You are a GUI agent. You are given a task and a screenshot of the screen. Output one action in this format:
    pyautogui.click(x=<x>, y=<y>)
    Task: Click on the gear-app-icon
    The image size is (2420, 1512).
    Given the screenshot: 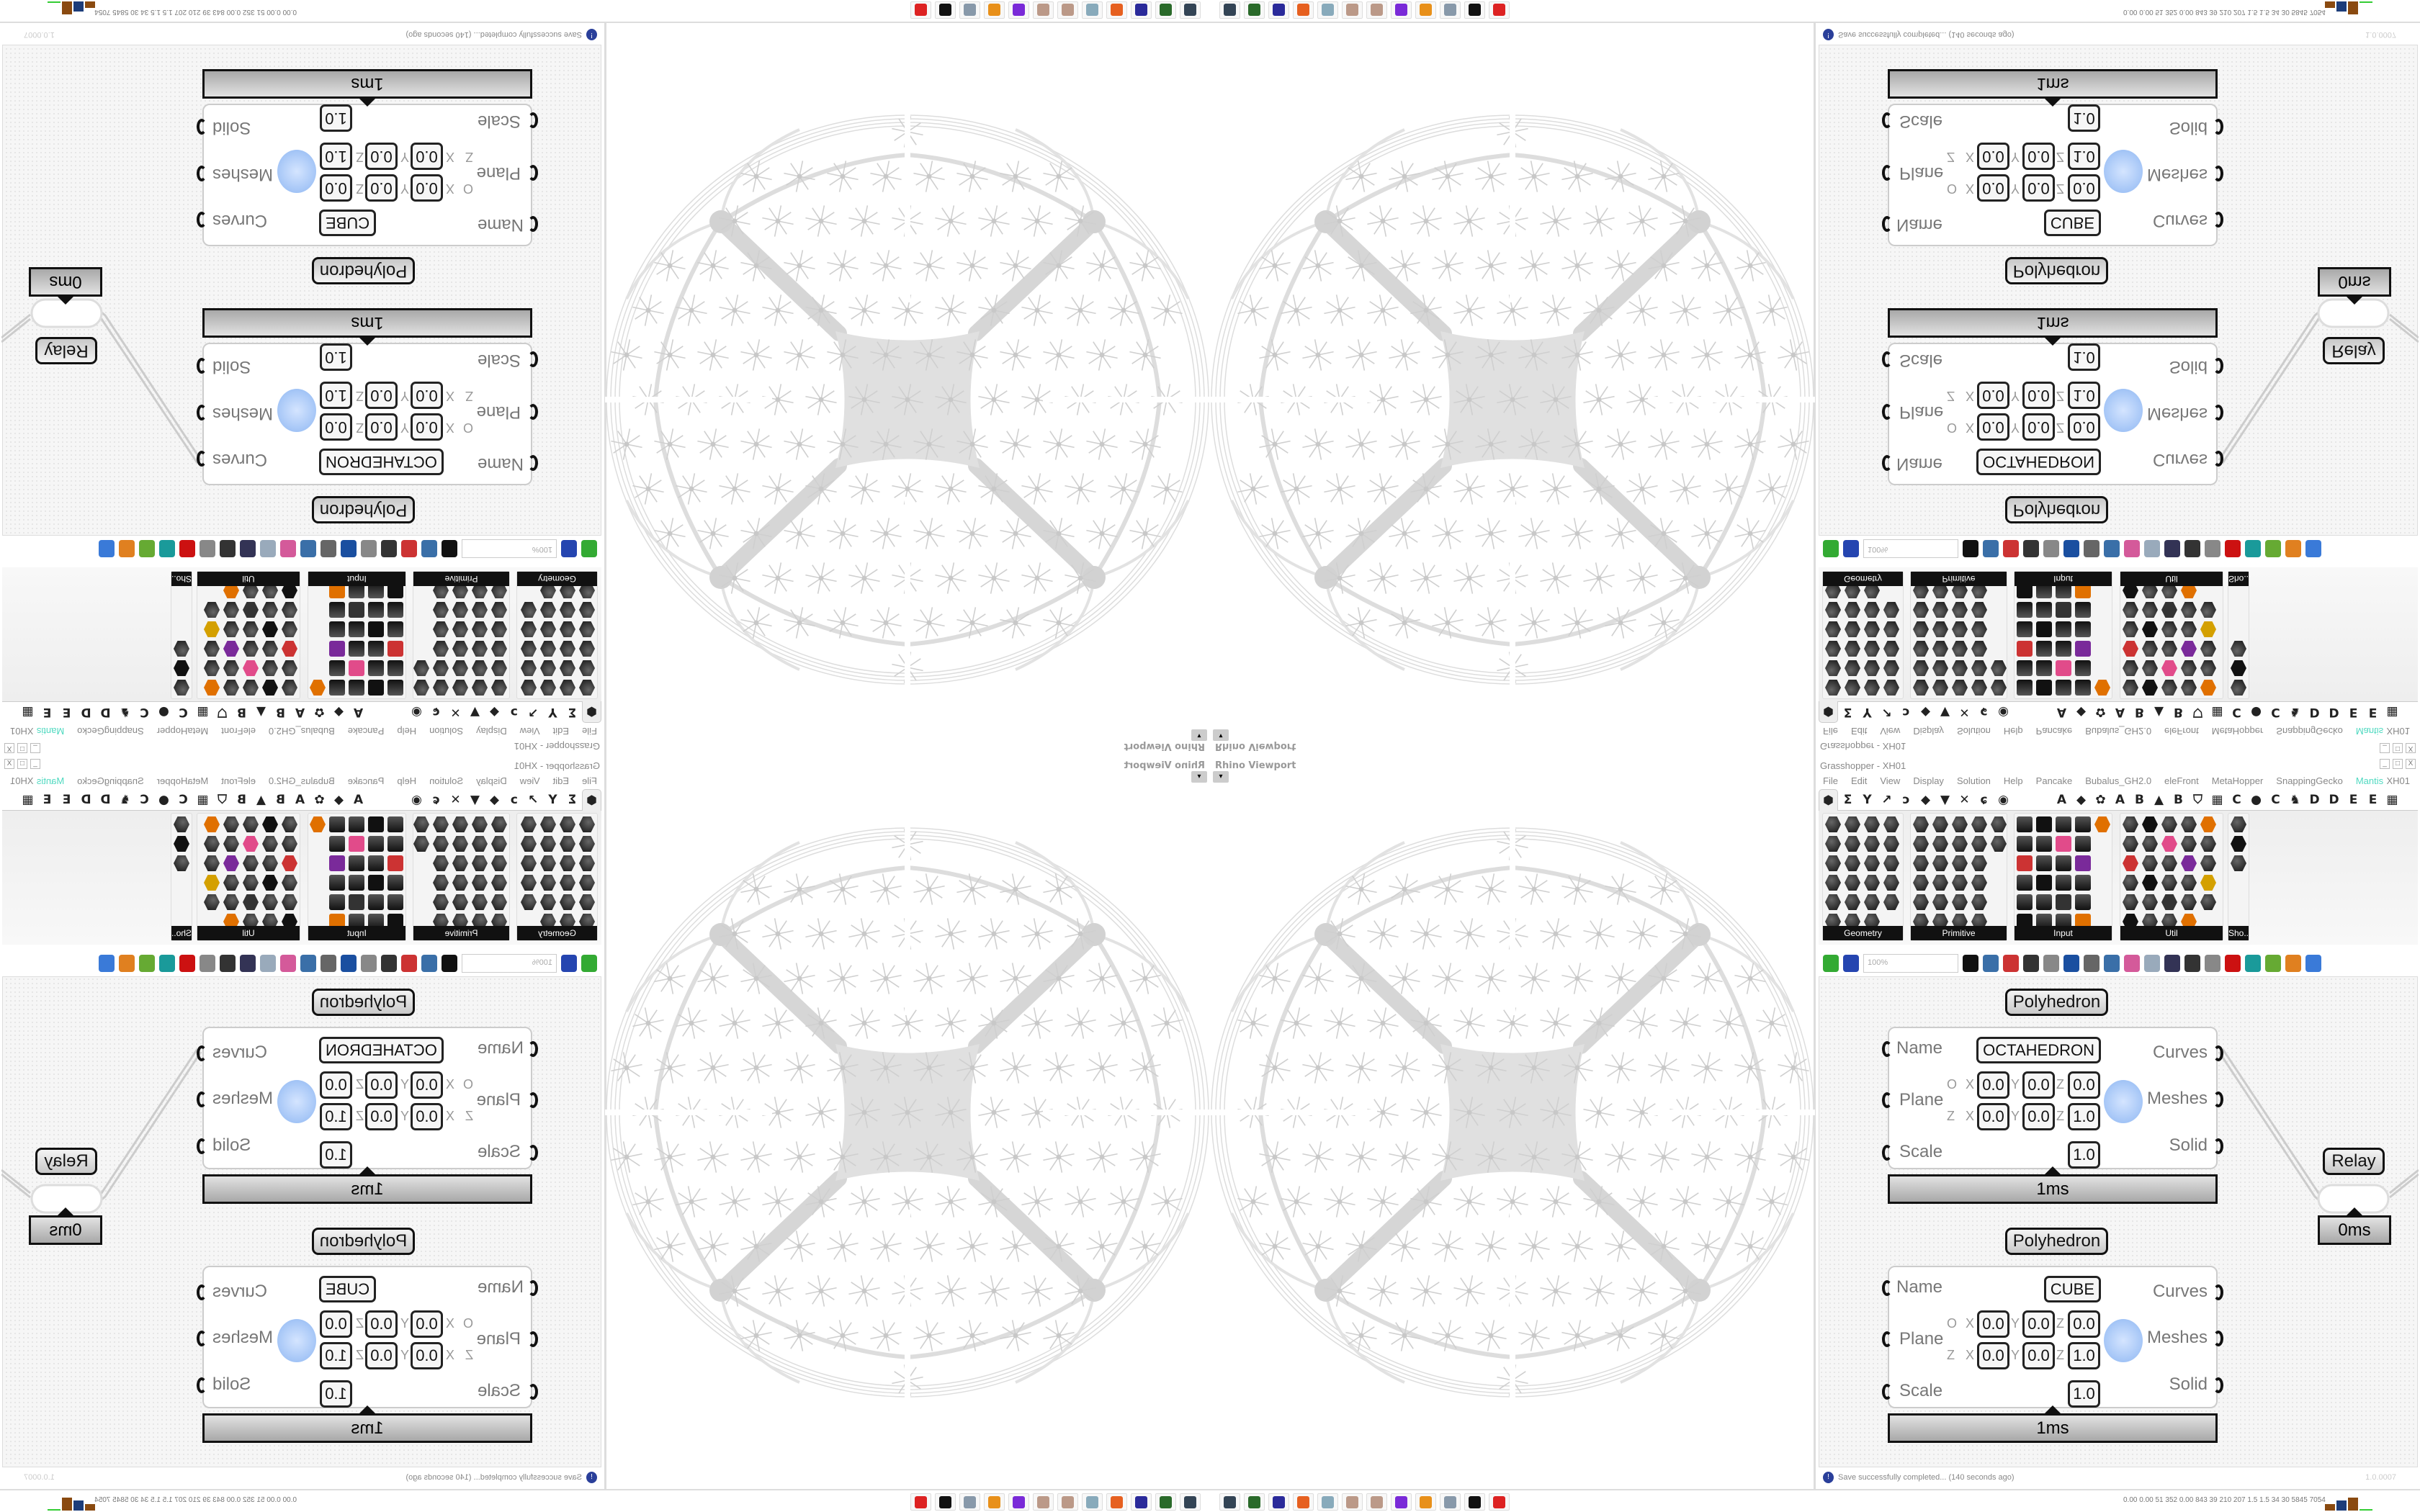 What is the action you would take?
    pyautogui.click(x=1499, y=10)
    